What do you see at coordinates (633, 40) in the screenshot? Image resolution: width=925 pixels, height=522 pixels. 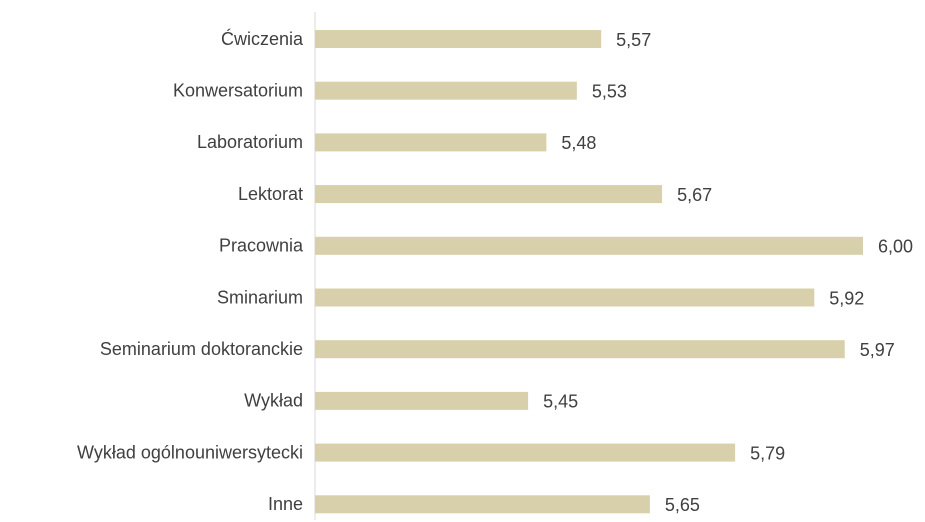 I see `value-label: 5,57` at bounding box center [633, 40].